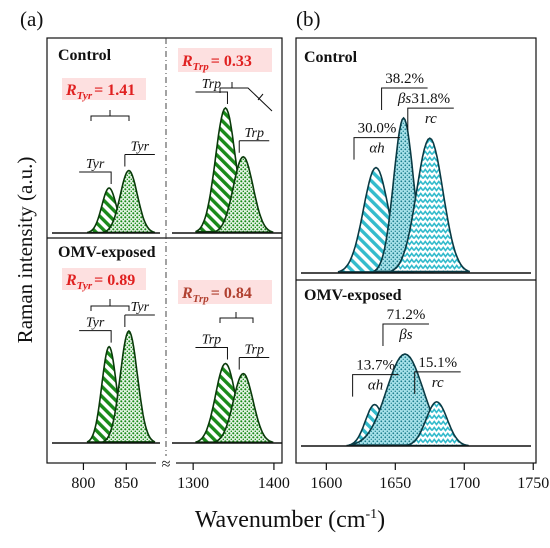  I want to click on tick-label-a: 1400, so click(274, 483).